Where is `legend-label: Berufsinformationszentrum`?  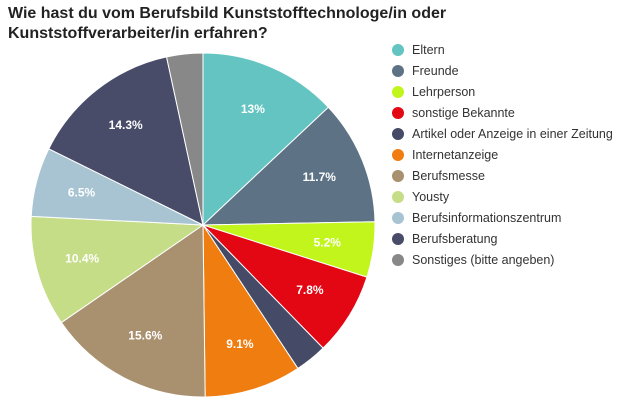 legend-label: Berufsinformationszentrum is located at coordinates (487, 218).